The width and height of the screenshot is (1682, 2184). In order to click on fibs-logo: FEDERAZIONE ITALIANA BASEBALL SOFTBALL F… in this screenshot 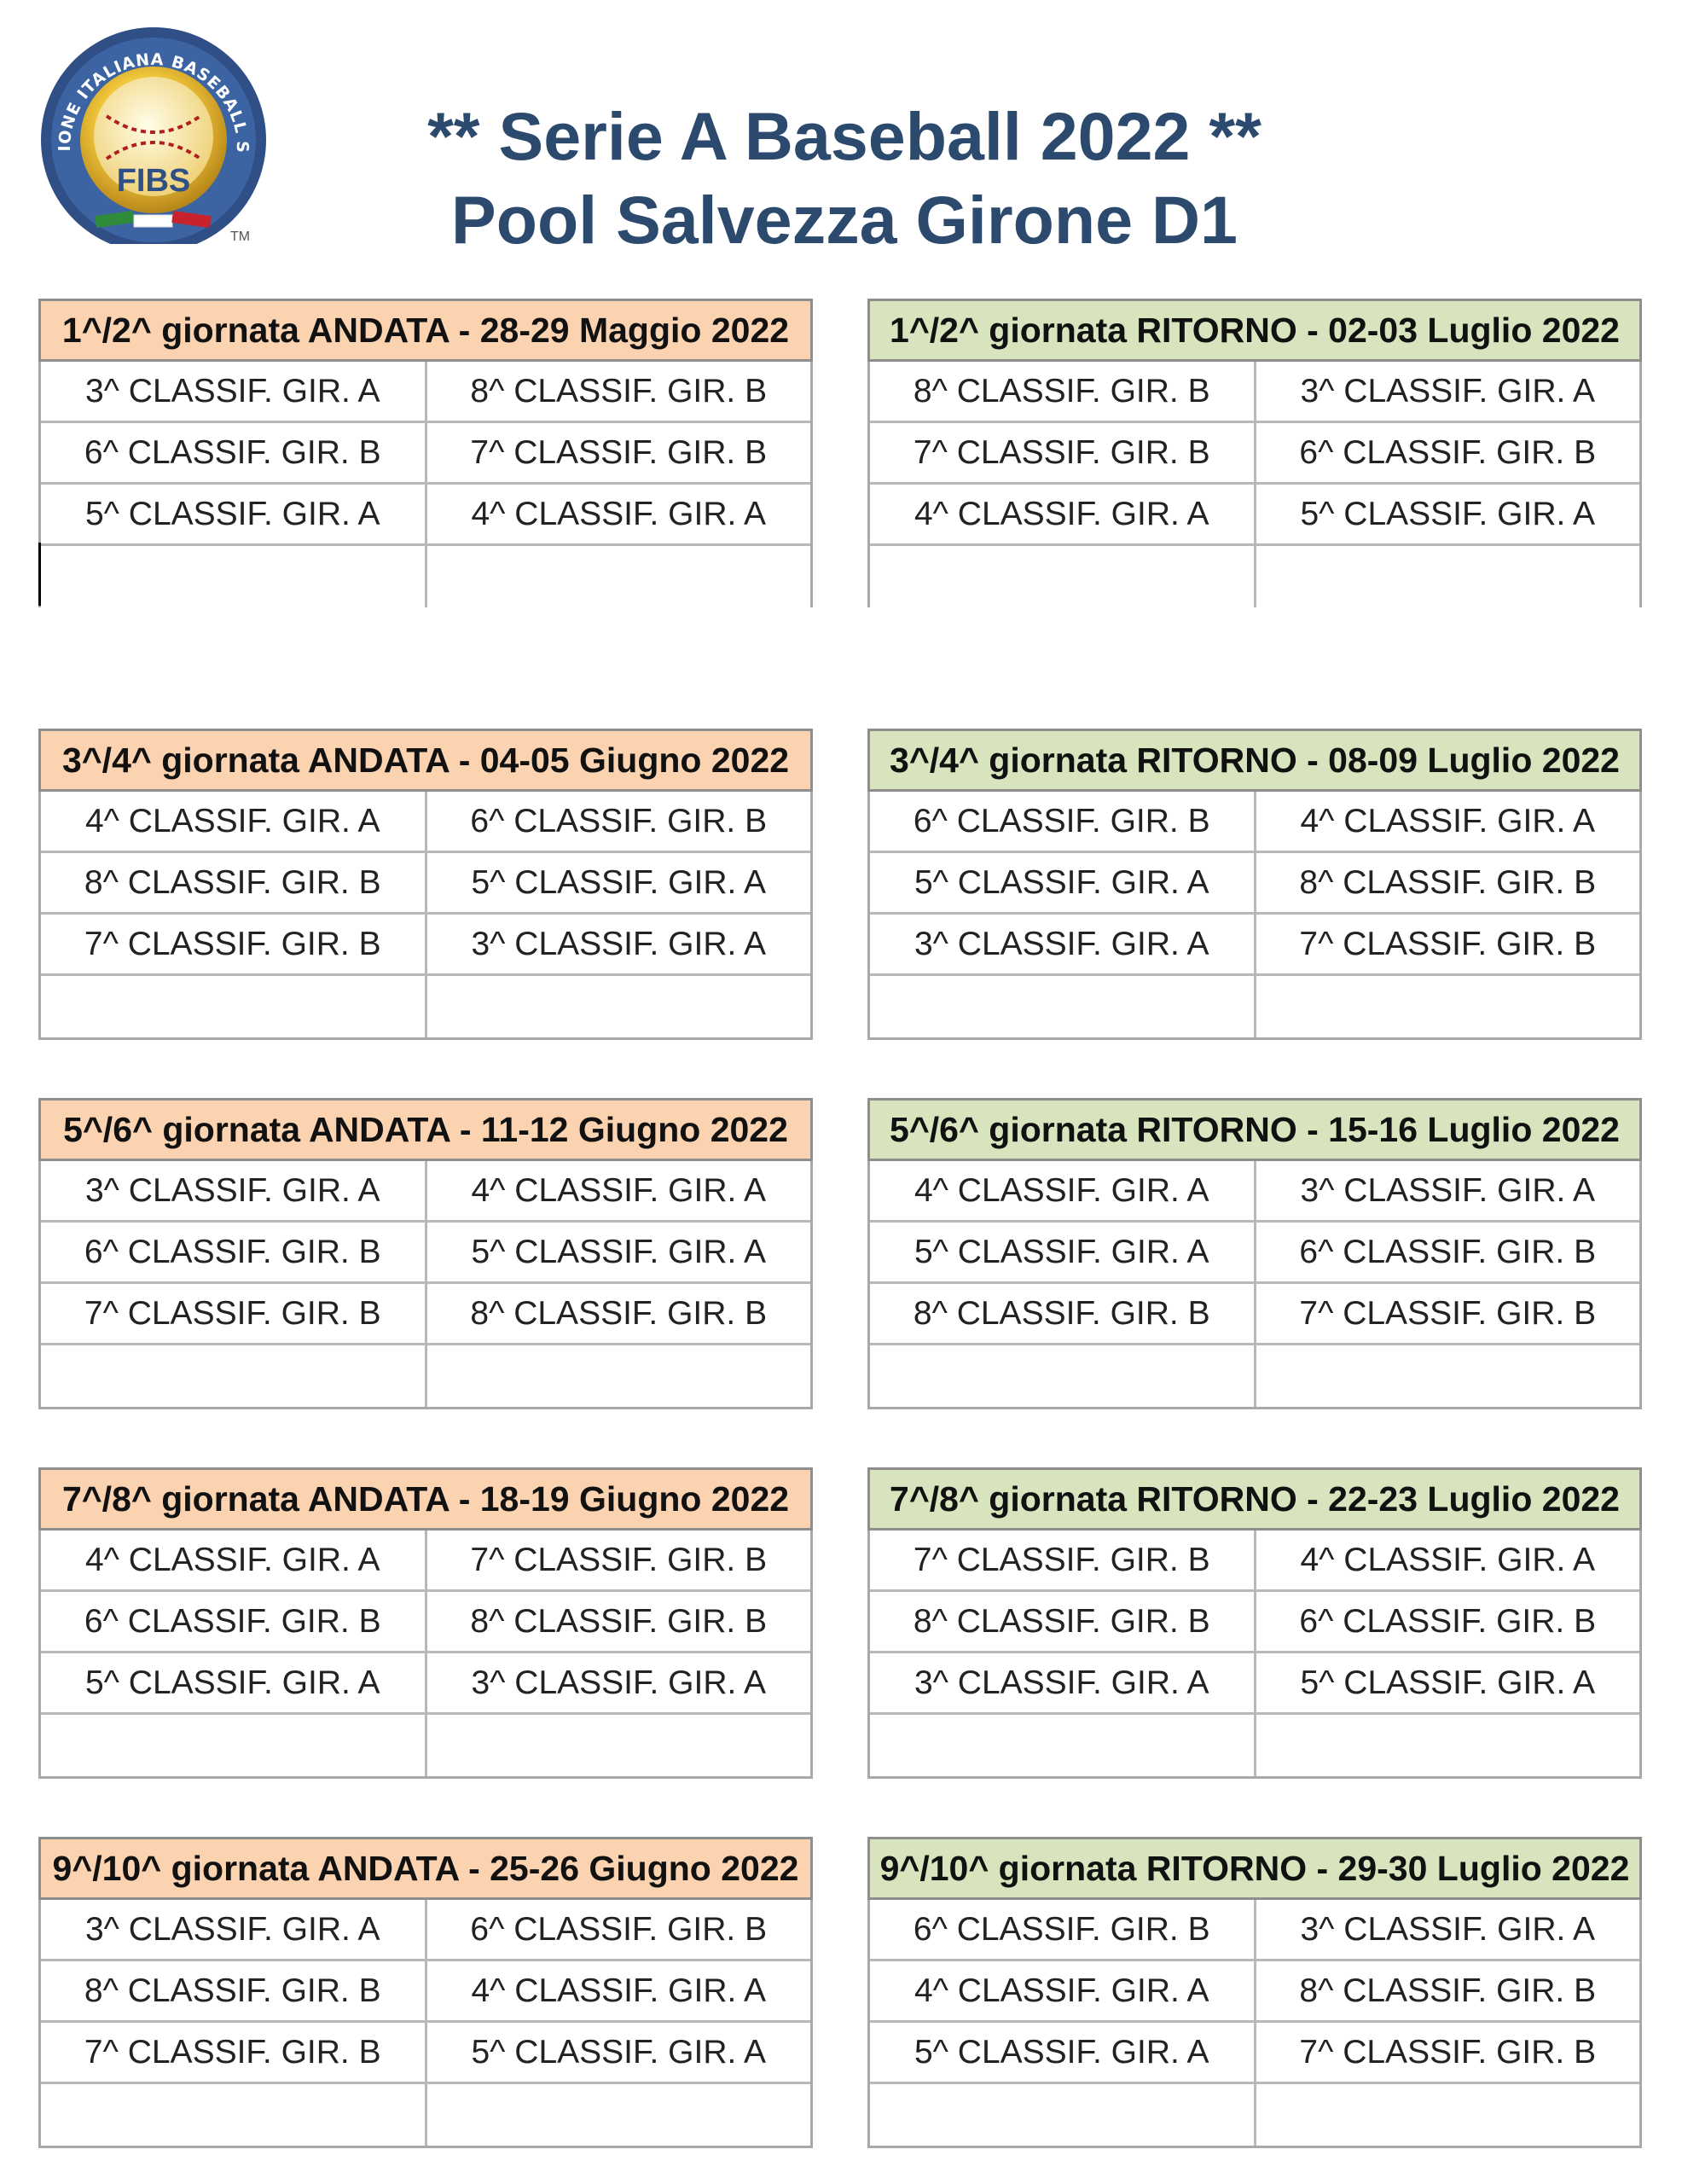, I will do `click(146, 132)`.